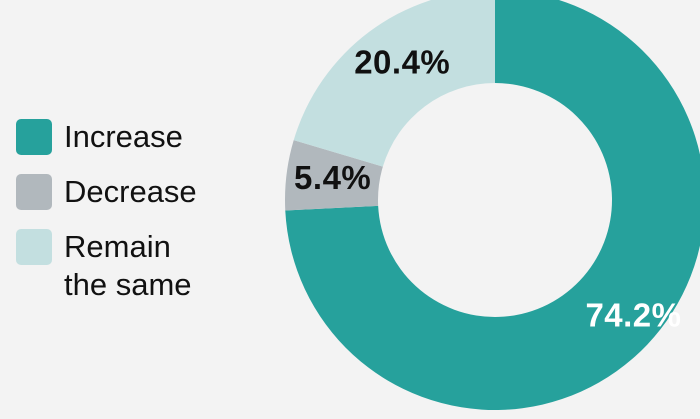 The height and width of the screenshot is (419, 700). I want to click on data-label-decrease: 5.4%, so click(332, 177).